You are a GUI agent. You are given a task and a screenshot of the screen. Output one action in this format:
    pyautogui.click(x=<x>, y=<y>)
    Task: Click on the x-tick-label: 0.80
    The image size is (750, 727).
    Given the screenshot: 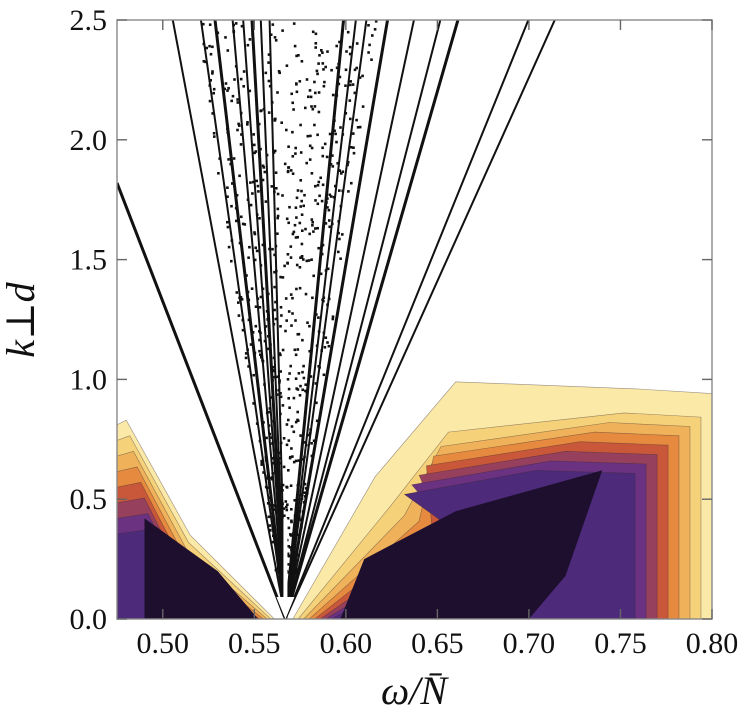 What is the action you would take?
    pyautogui.click(x=712, y=643)
    